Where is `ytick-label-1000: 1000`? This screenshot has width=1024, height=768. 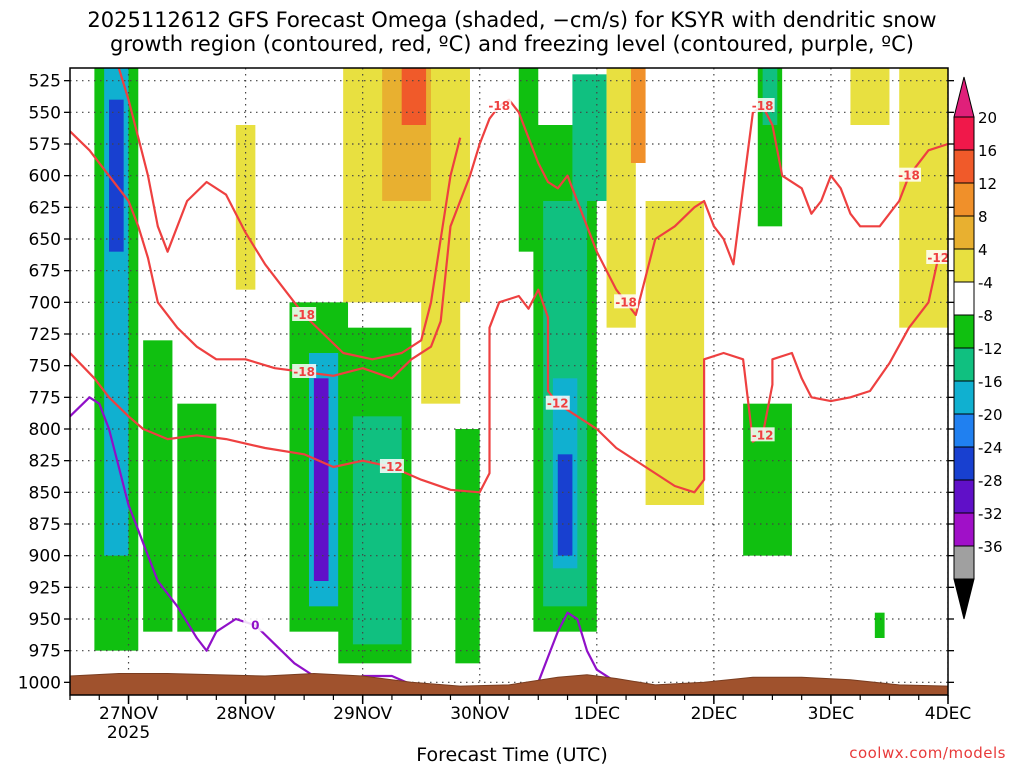 ytick-label-1000: 1000 is located at coordinates (39, 683).